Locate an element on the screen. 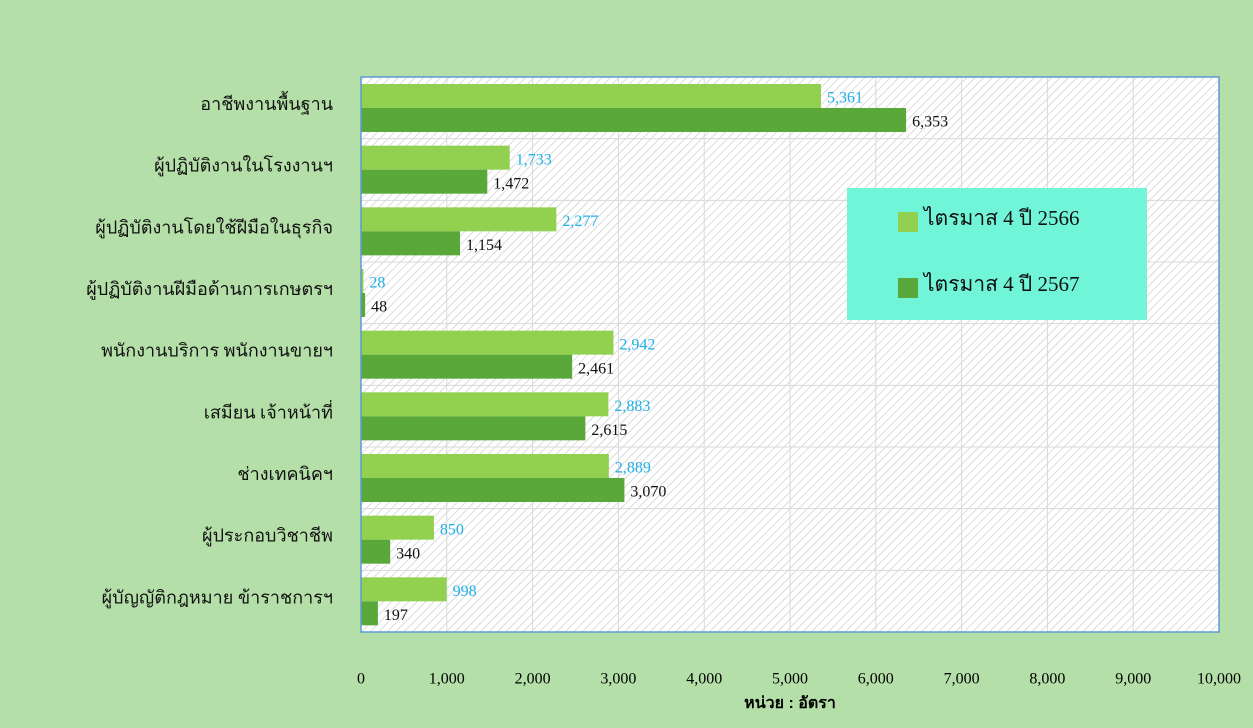  x-tick-label: 4,000 is located at coordinates (704, 679).